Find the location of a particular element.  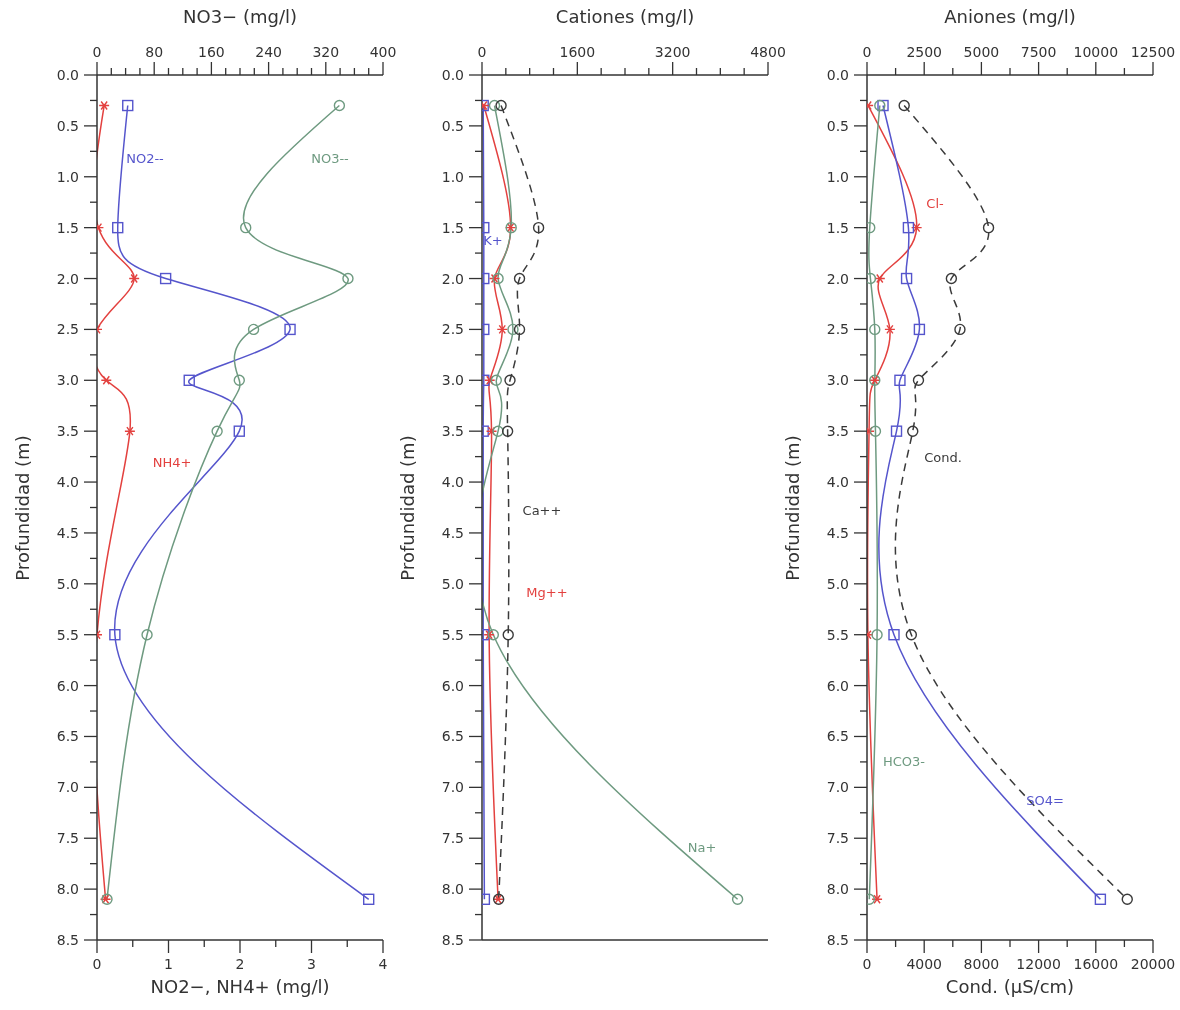

x-tick-label: 1600 is located at coordinates (577, 52).